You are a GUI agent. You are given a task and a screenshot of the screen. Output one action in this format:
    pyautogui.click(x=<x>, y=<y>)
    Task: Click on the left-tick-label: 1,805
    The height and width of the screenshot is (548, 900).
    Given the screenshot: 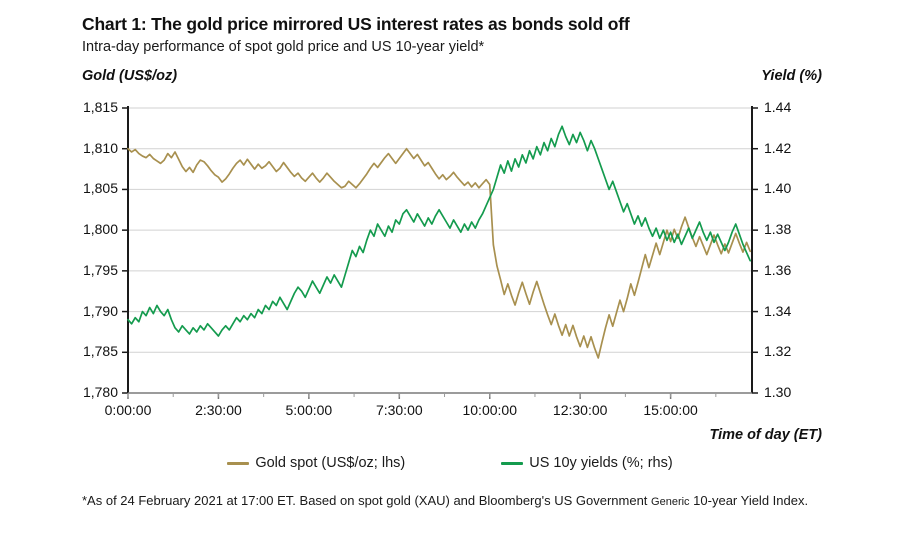 What is the action you would take?
    pyautogui.click(x=100, y=188)
    